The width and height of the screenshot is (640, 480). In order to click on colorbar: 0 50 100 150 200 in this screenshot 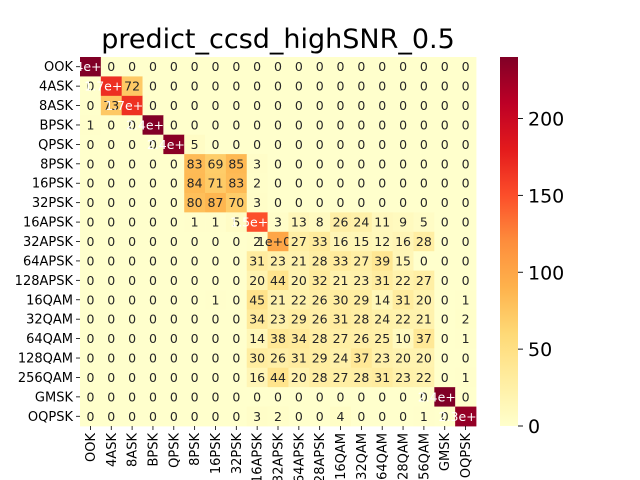, I will do `click(532, 247)`.